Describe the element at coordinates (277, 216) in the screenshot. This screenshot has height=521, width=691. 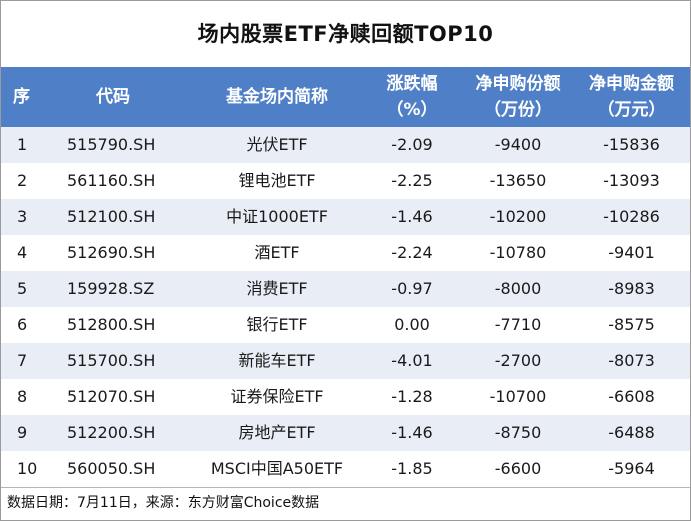
I see `row-name: 中证1000ETF` at that location.